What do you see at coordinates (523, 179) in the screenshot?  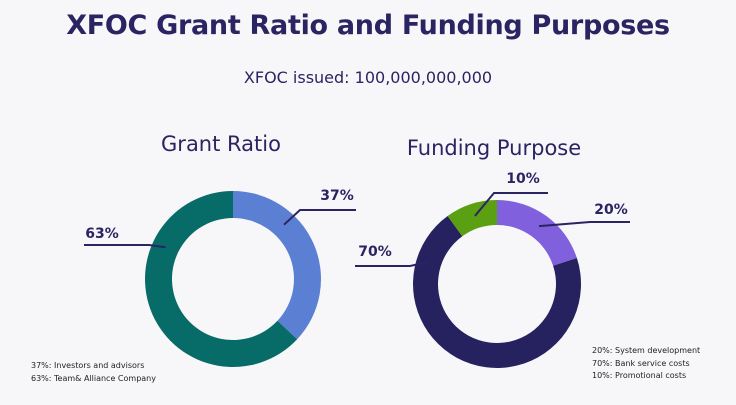 I see `slice-label: 10%` at bounding box center [523, 179].